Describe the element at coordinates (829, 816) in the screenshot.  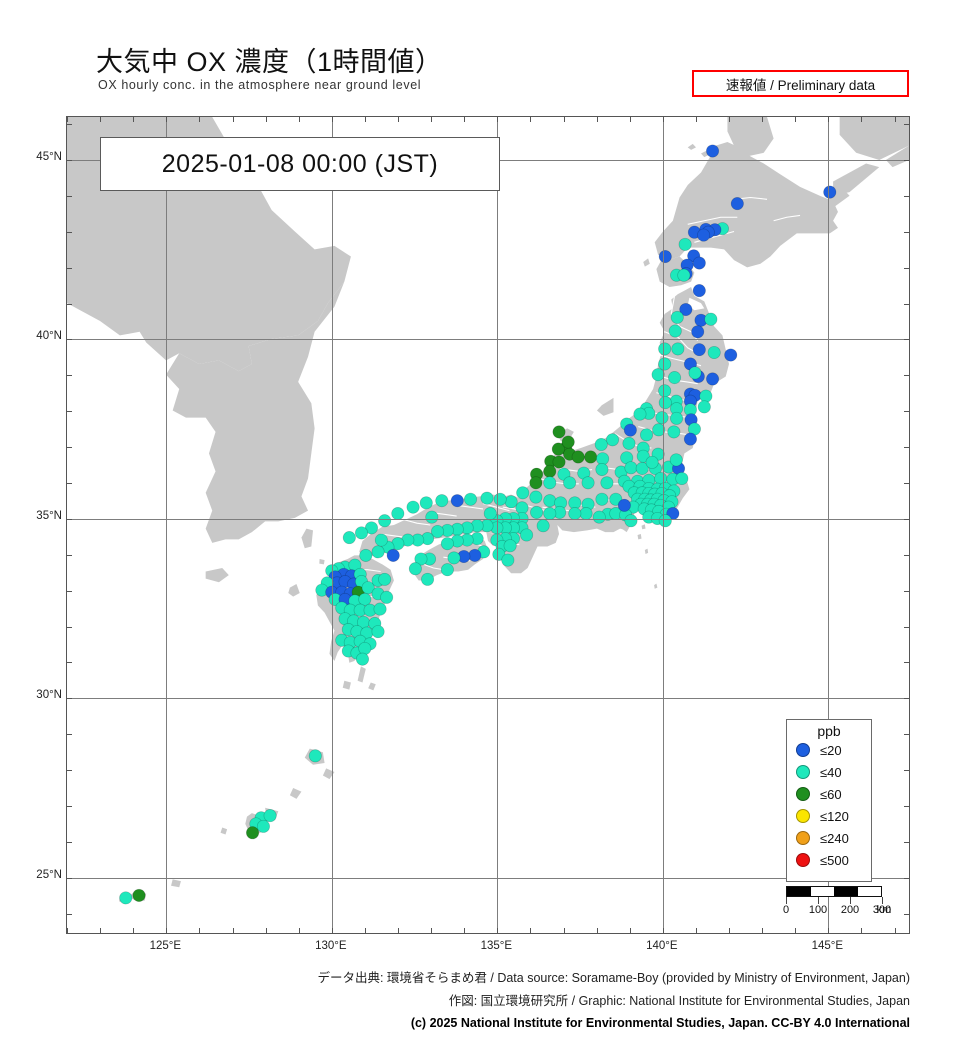
I see `legend-item: ≤120` at that location.